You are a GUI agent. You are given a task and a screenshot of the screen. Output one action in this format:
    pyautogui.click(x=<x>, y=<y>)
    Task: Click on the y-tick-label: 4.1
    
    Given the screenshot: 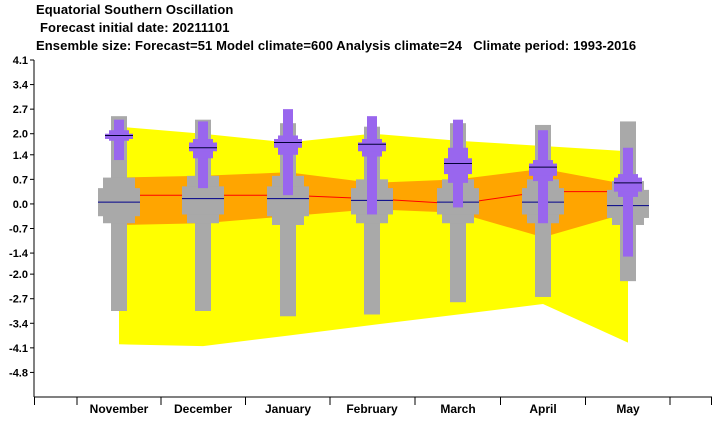 What is the action you would take?
    pyautogui.click(x=20, y=61)
    